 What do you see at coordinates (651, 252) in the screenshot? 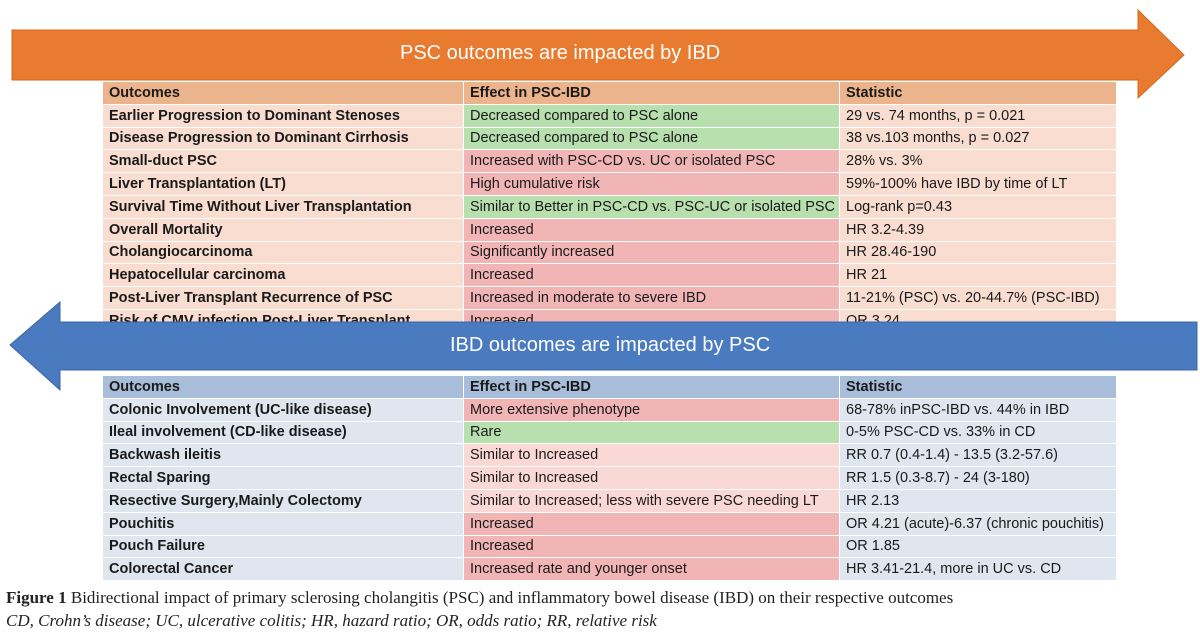
I see `effect-cell: Significantly increased` at bounding box center [651, 252].